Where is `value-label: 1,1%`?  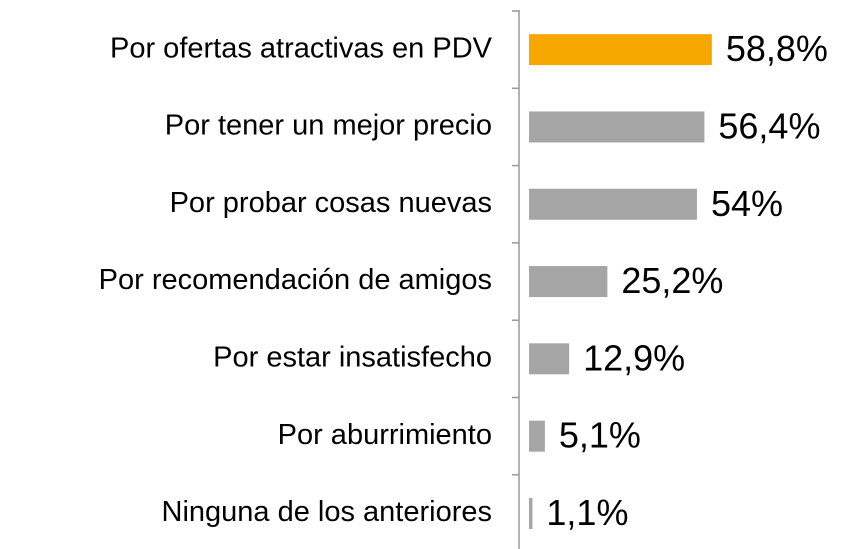
value-label: 1,1% is located at coordinates (587, 512).